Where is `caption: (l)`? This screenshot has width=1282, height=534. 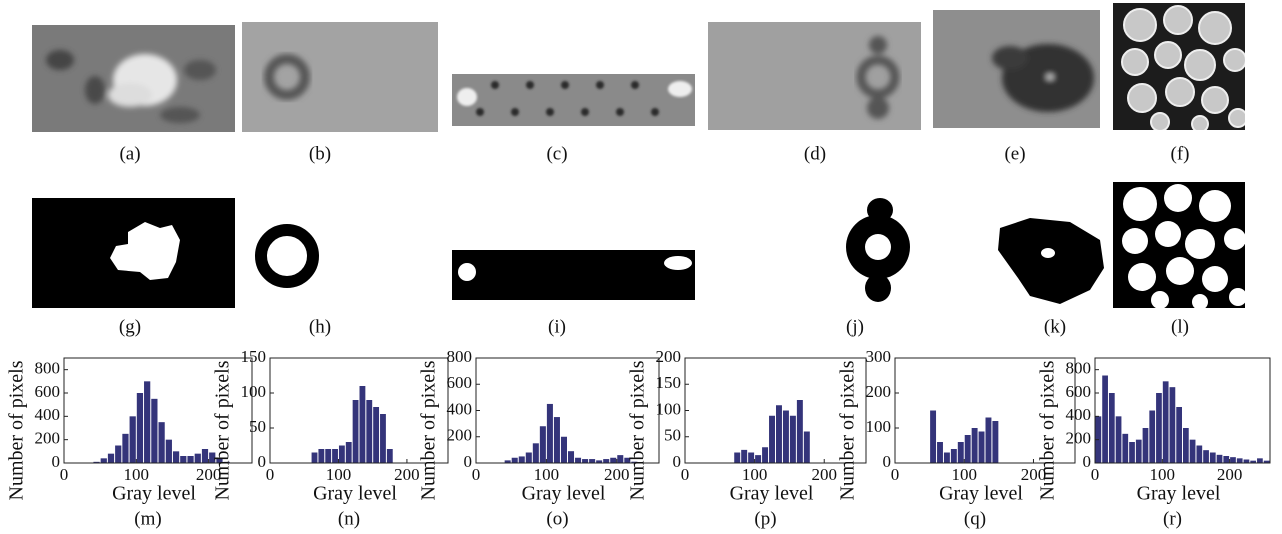 caption: (l) is located at coordinates (1180, 326).